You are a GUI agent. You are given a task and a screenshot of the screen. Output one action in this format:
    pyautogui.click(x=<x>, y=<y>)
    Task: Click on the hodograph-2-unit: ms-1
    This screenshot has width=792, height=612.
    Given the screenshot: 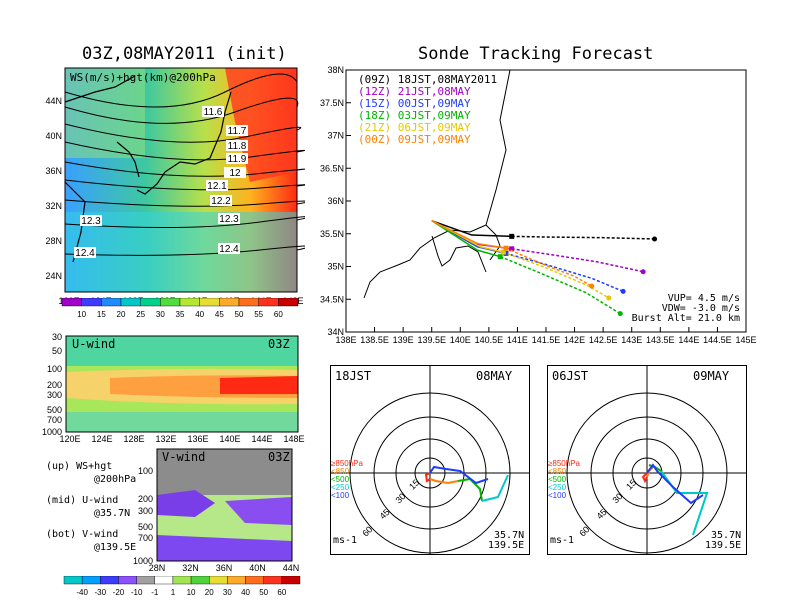 What is the action you would take?
    pyautogui.click(x=562, y=540)
    